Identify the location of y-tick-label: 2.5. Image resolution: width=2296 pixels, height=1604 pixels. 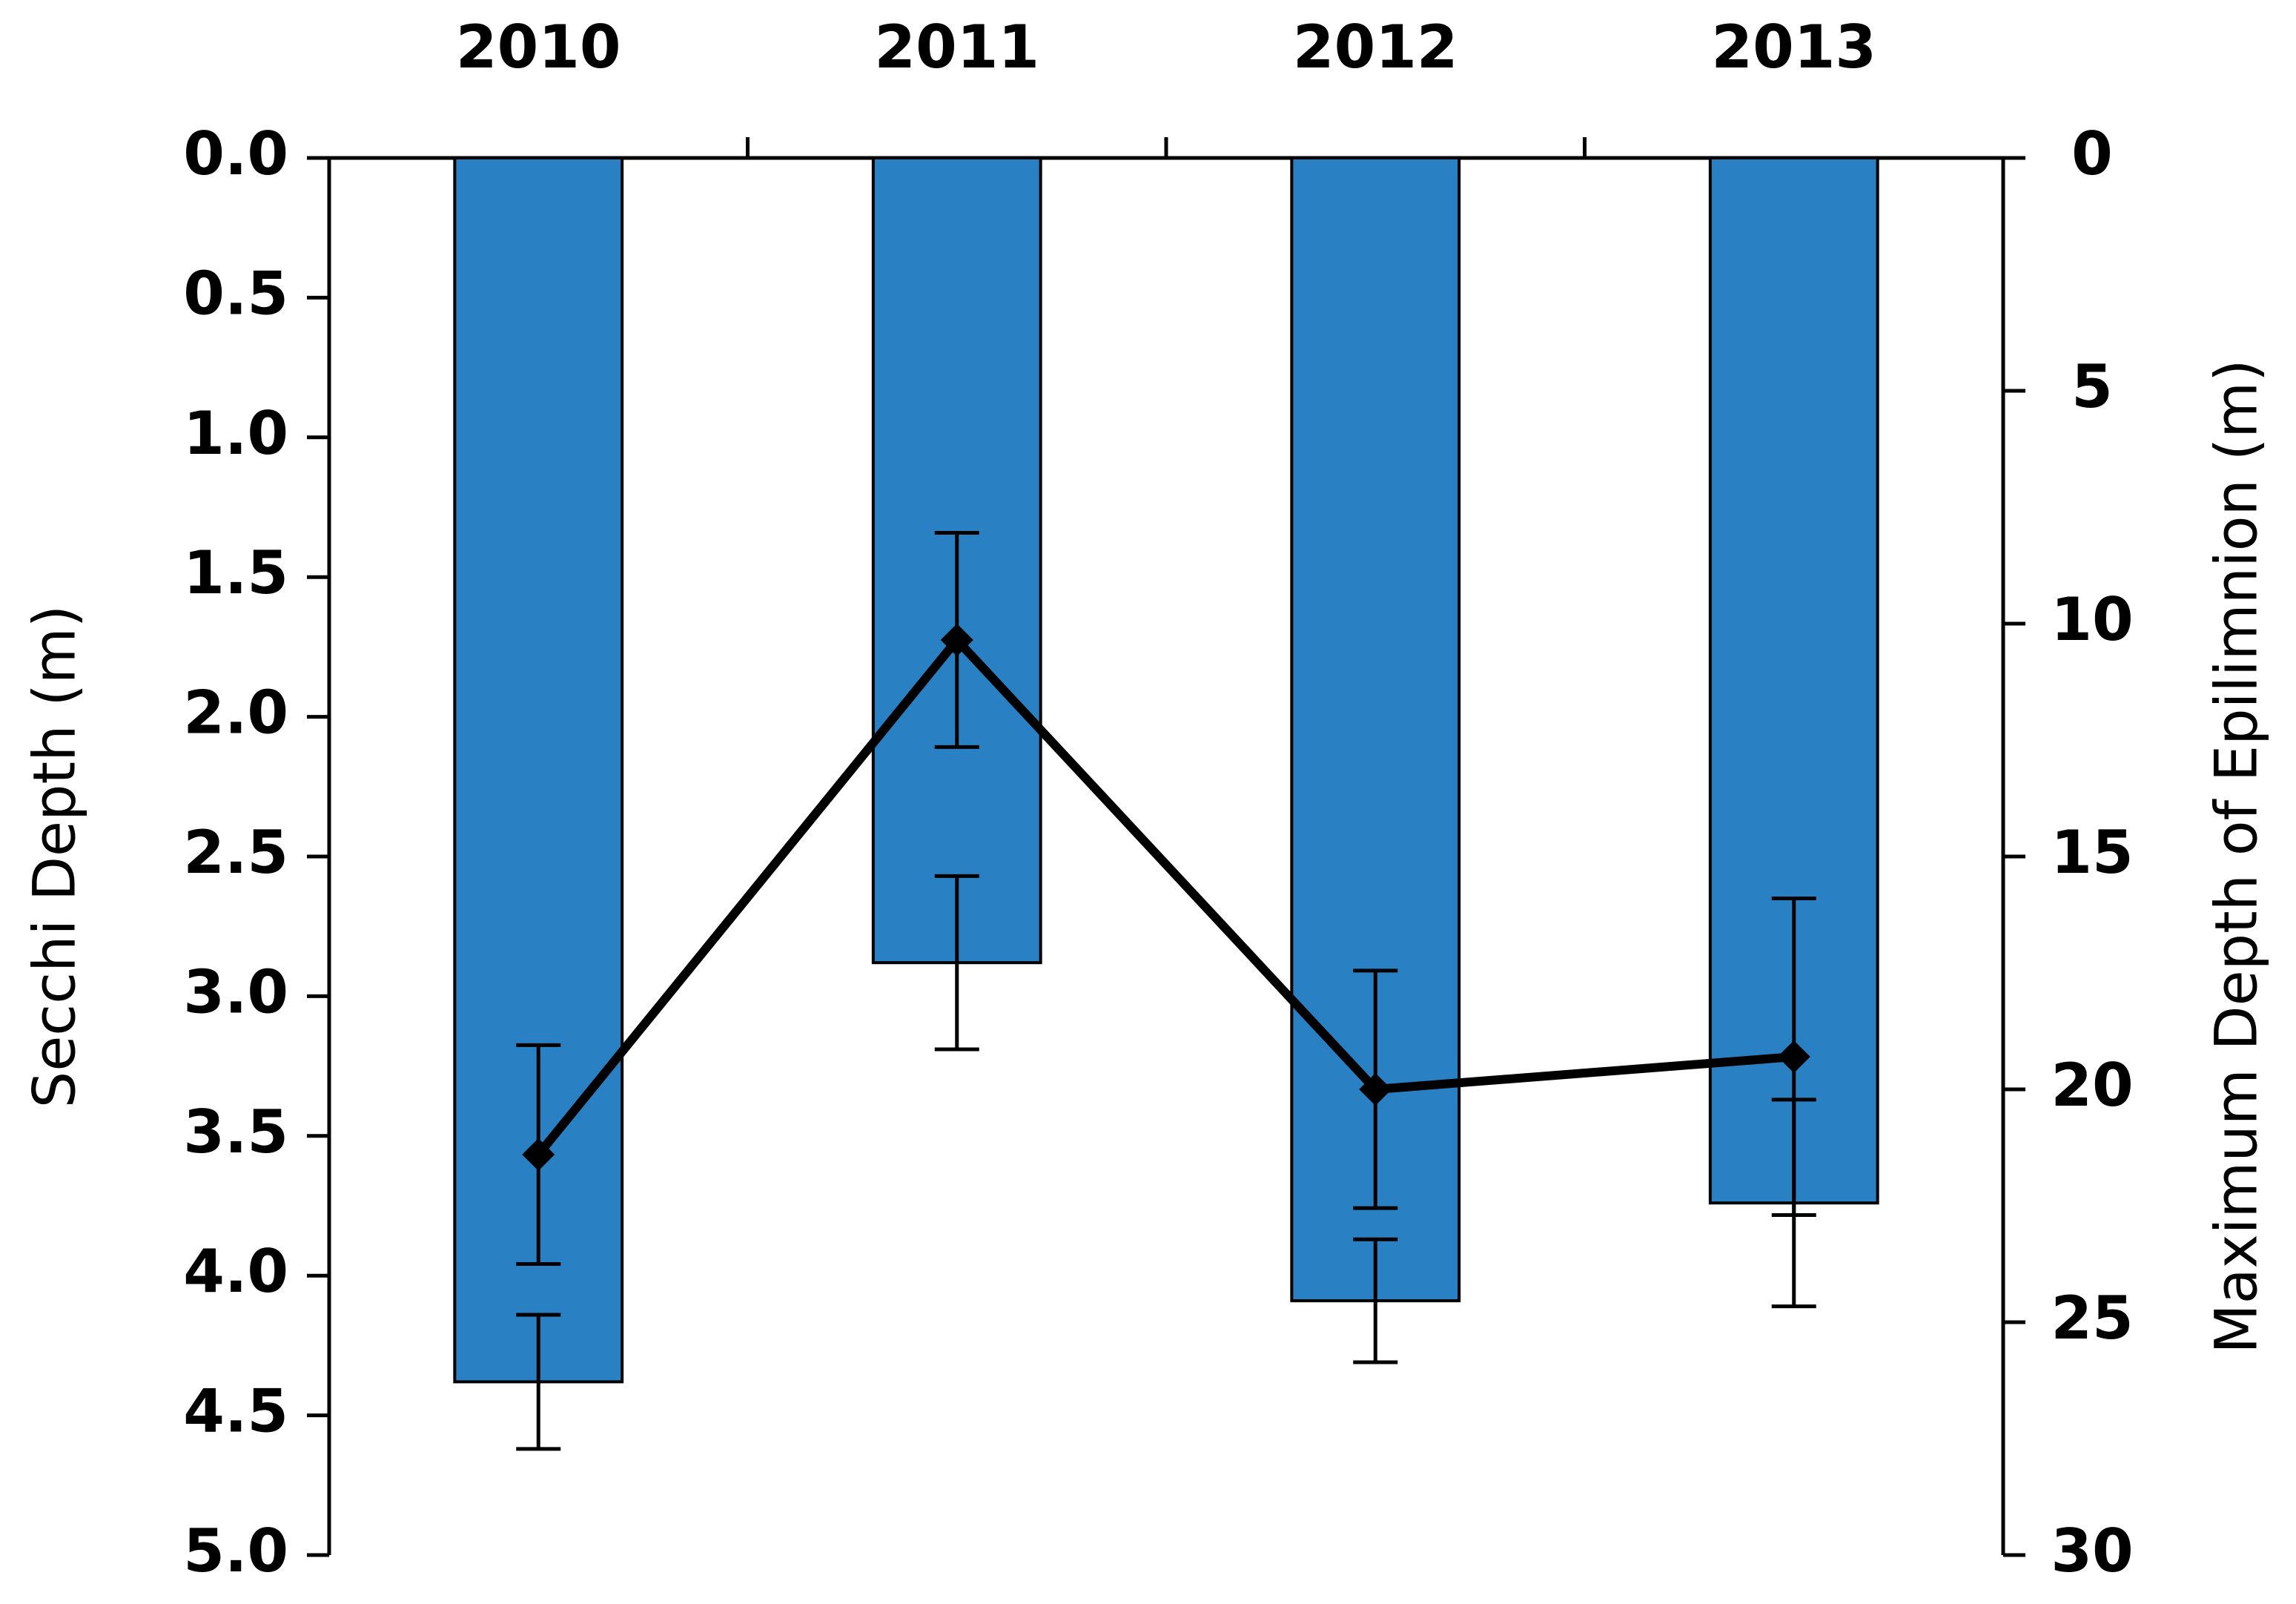
(236, 853).